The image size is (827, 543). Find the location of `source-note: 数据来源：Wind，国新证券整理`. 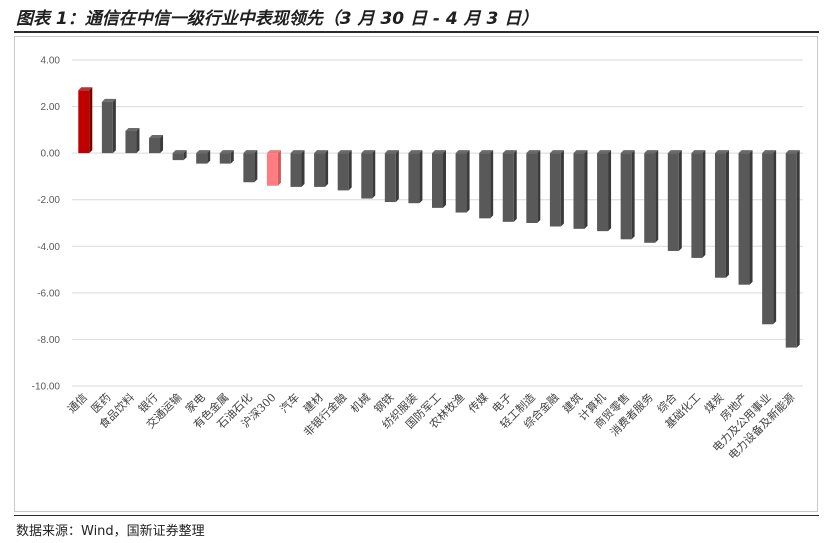

source-note: 数据来源：Wind，国新证券整理 is located at coordinates (110, 531).